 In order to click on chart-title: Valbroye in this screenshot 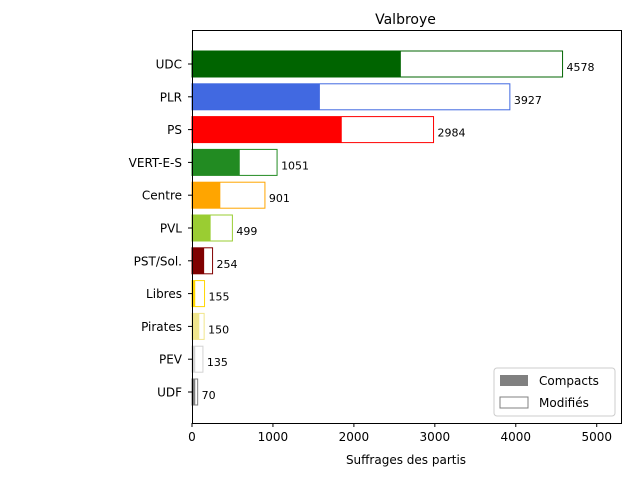, I will do `click(405, 20)`.